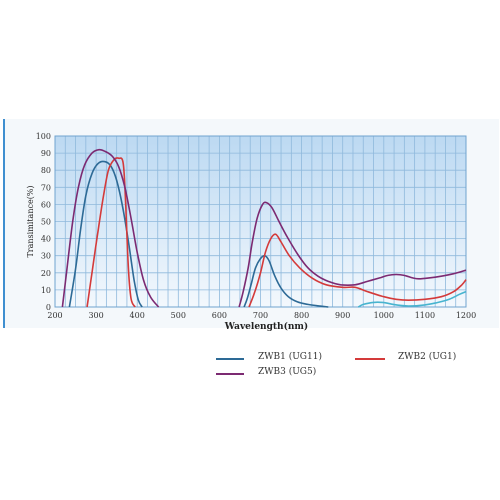  I want to click on x-tick-label: 1100, so click(425, 315).